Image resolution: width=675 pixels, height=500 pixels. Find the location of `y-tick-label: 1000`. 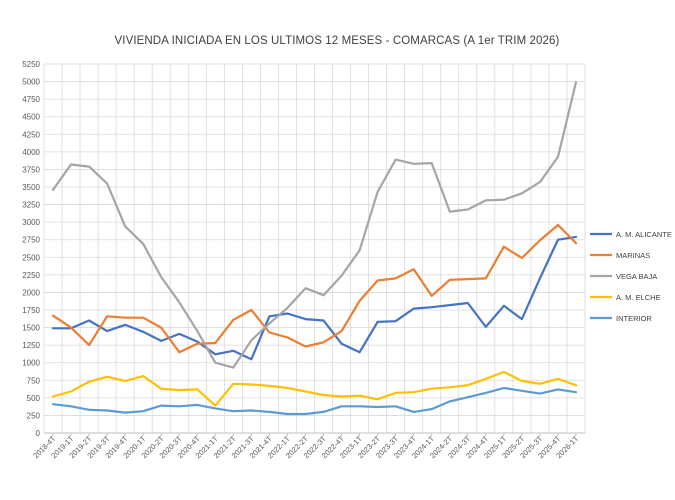

y-tick-label: 1000 is located at coordinates (31, 363).